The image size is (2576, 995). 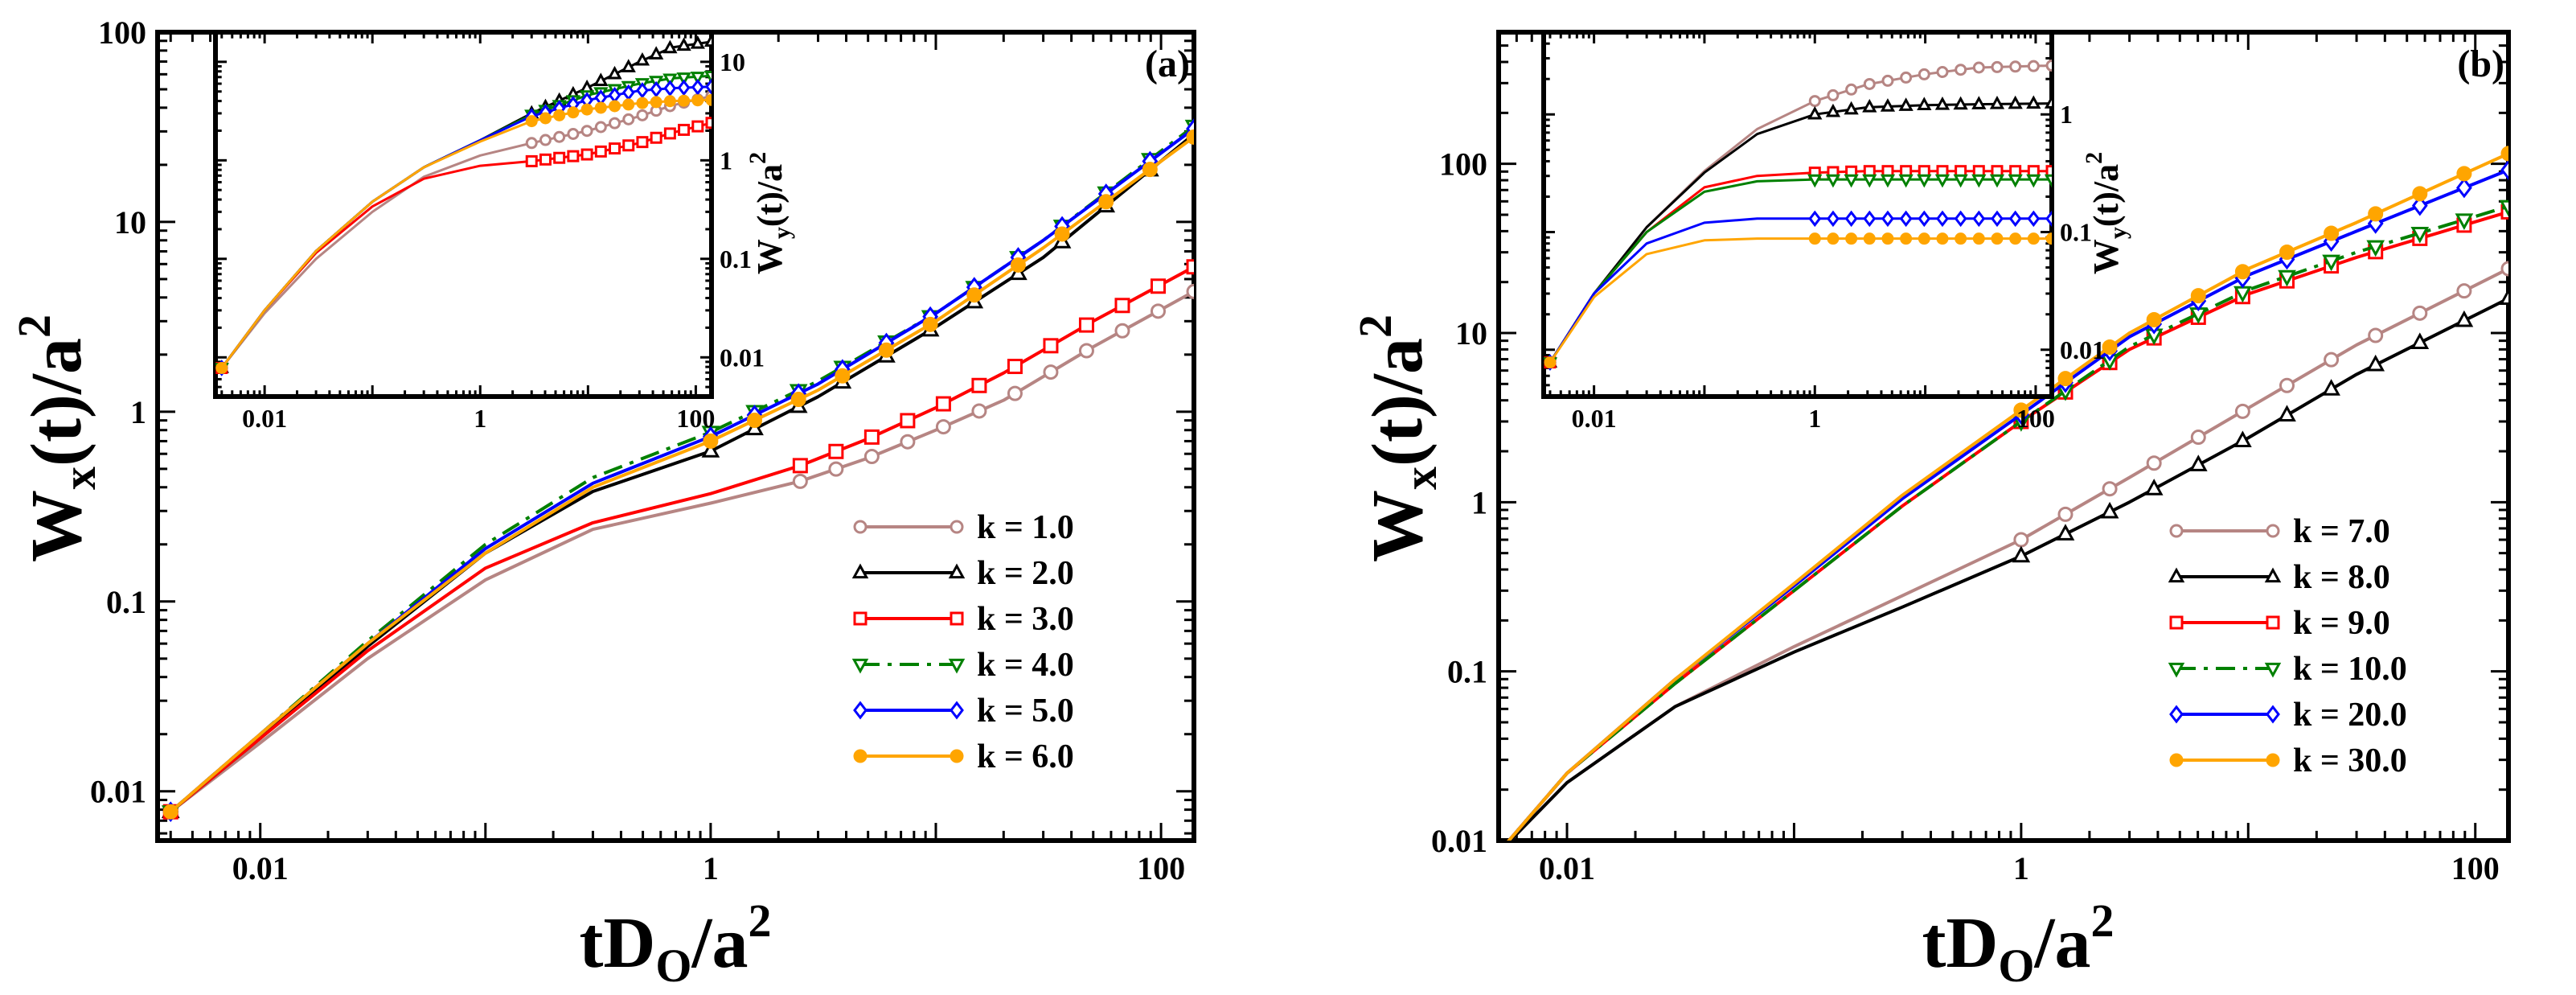 What do you see at coordinates (504, 231) in the screenshot?
I see `inset: 0.01 1 100 0.01 0.1 1 10 Wy(t)/a2` at bounding box center [504, 231].